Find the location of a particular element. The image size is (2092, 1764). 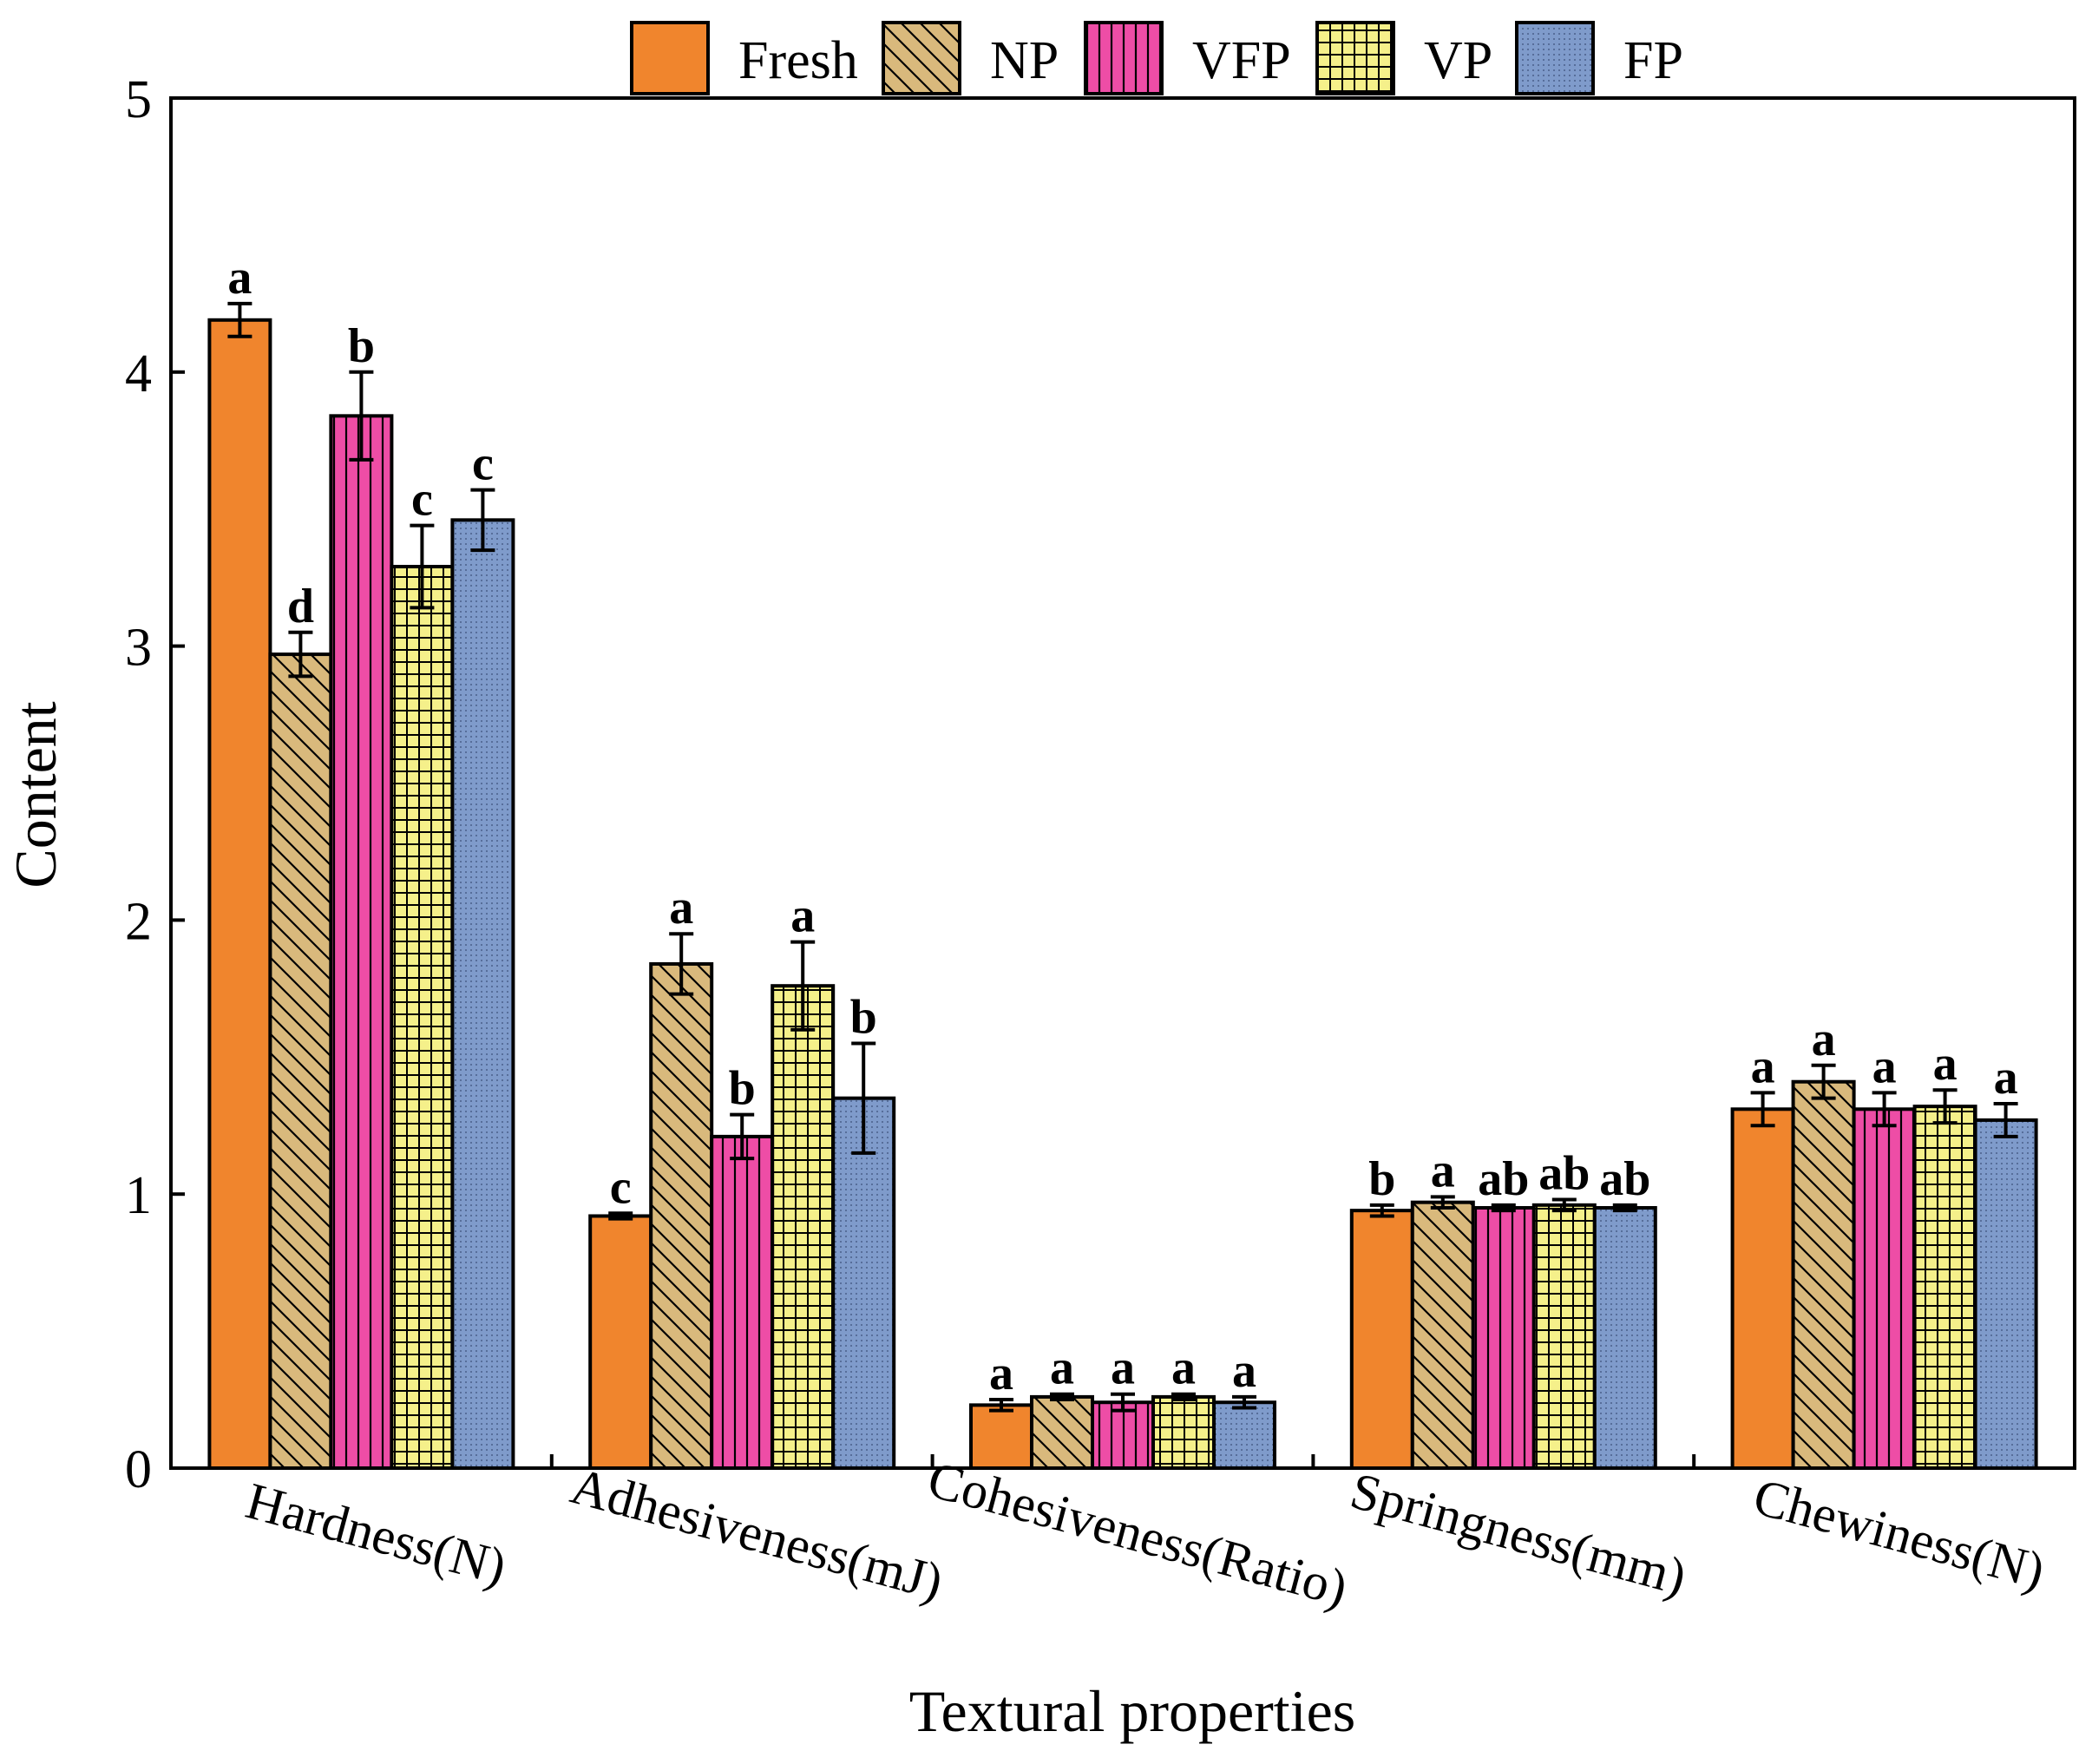

significance-label: d is located at coordinates (300, 606).